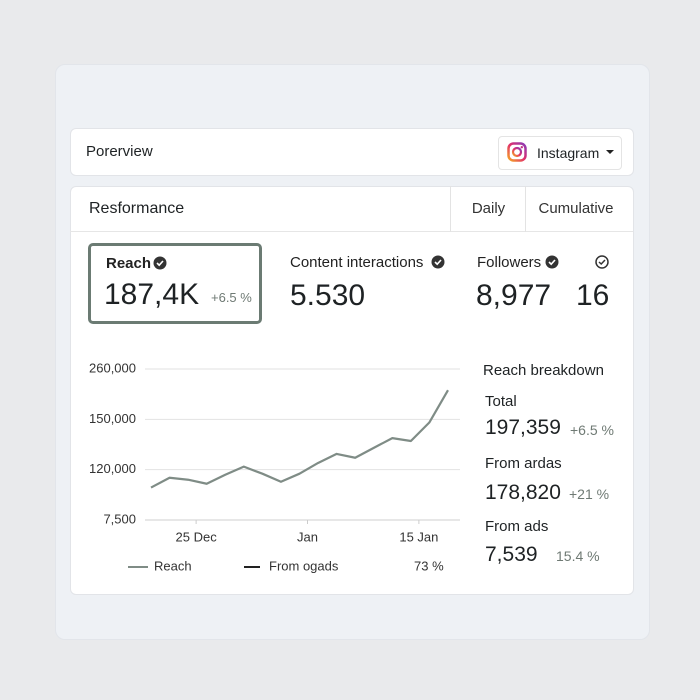 Image resolution: width=700 pixels, height=700 pixels. What do you see at coordinates (119, 518) in the screenshot?
I see `y-tick-label: 7,500` at bounding box center [119, 518].